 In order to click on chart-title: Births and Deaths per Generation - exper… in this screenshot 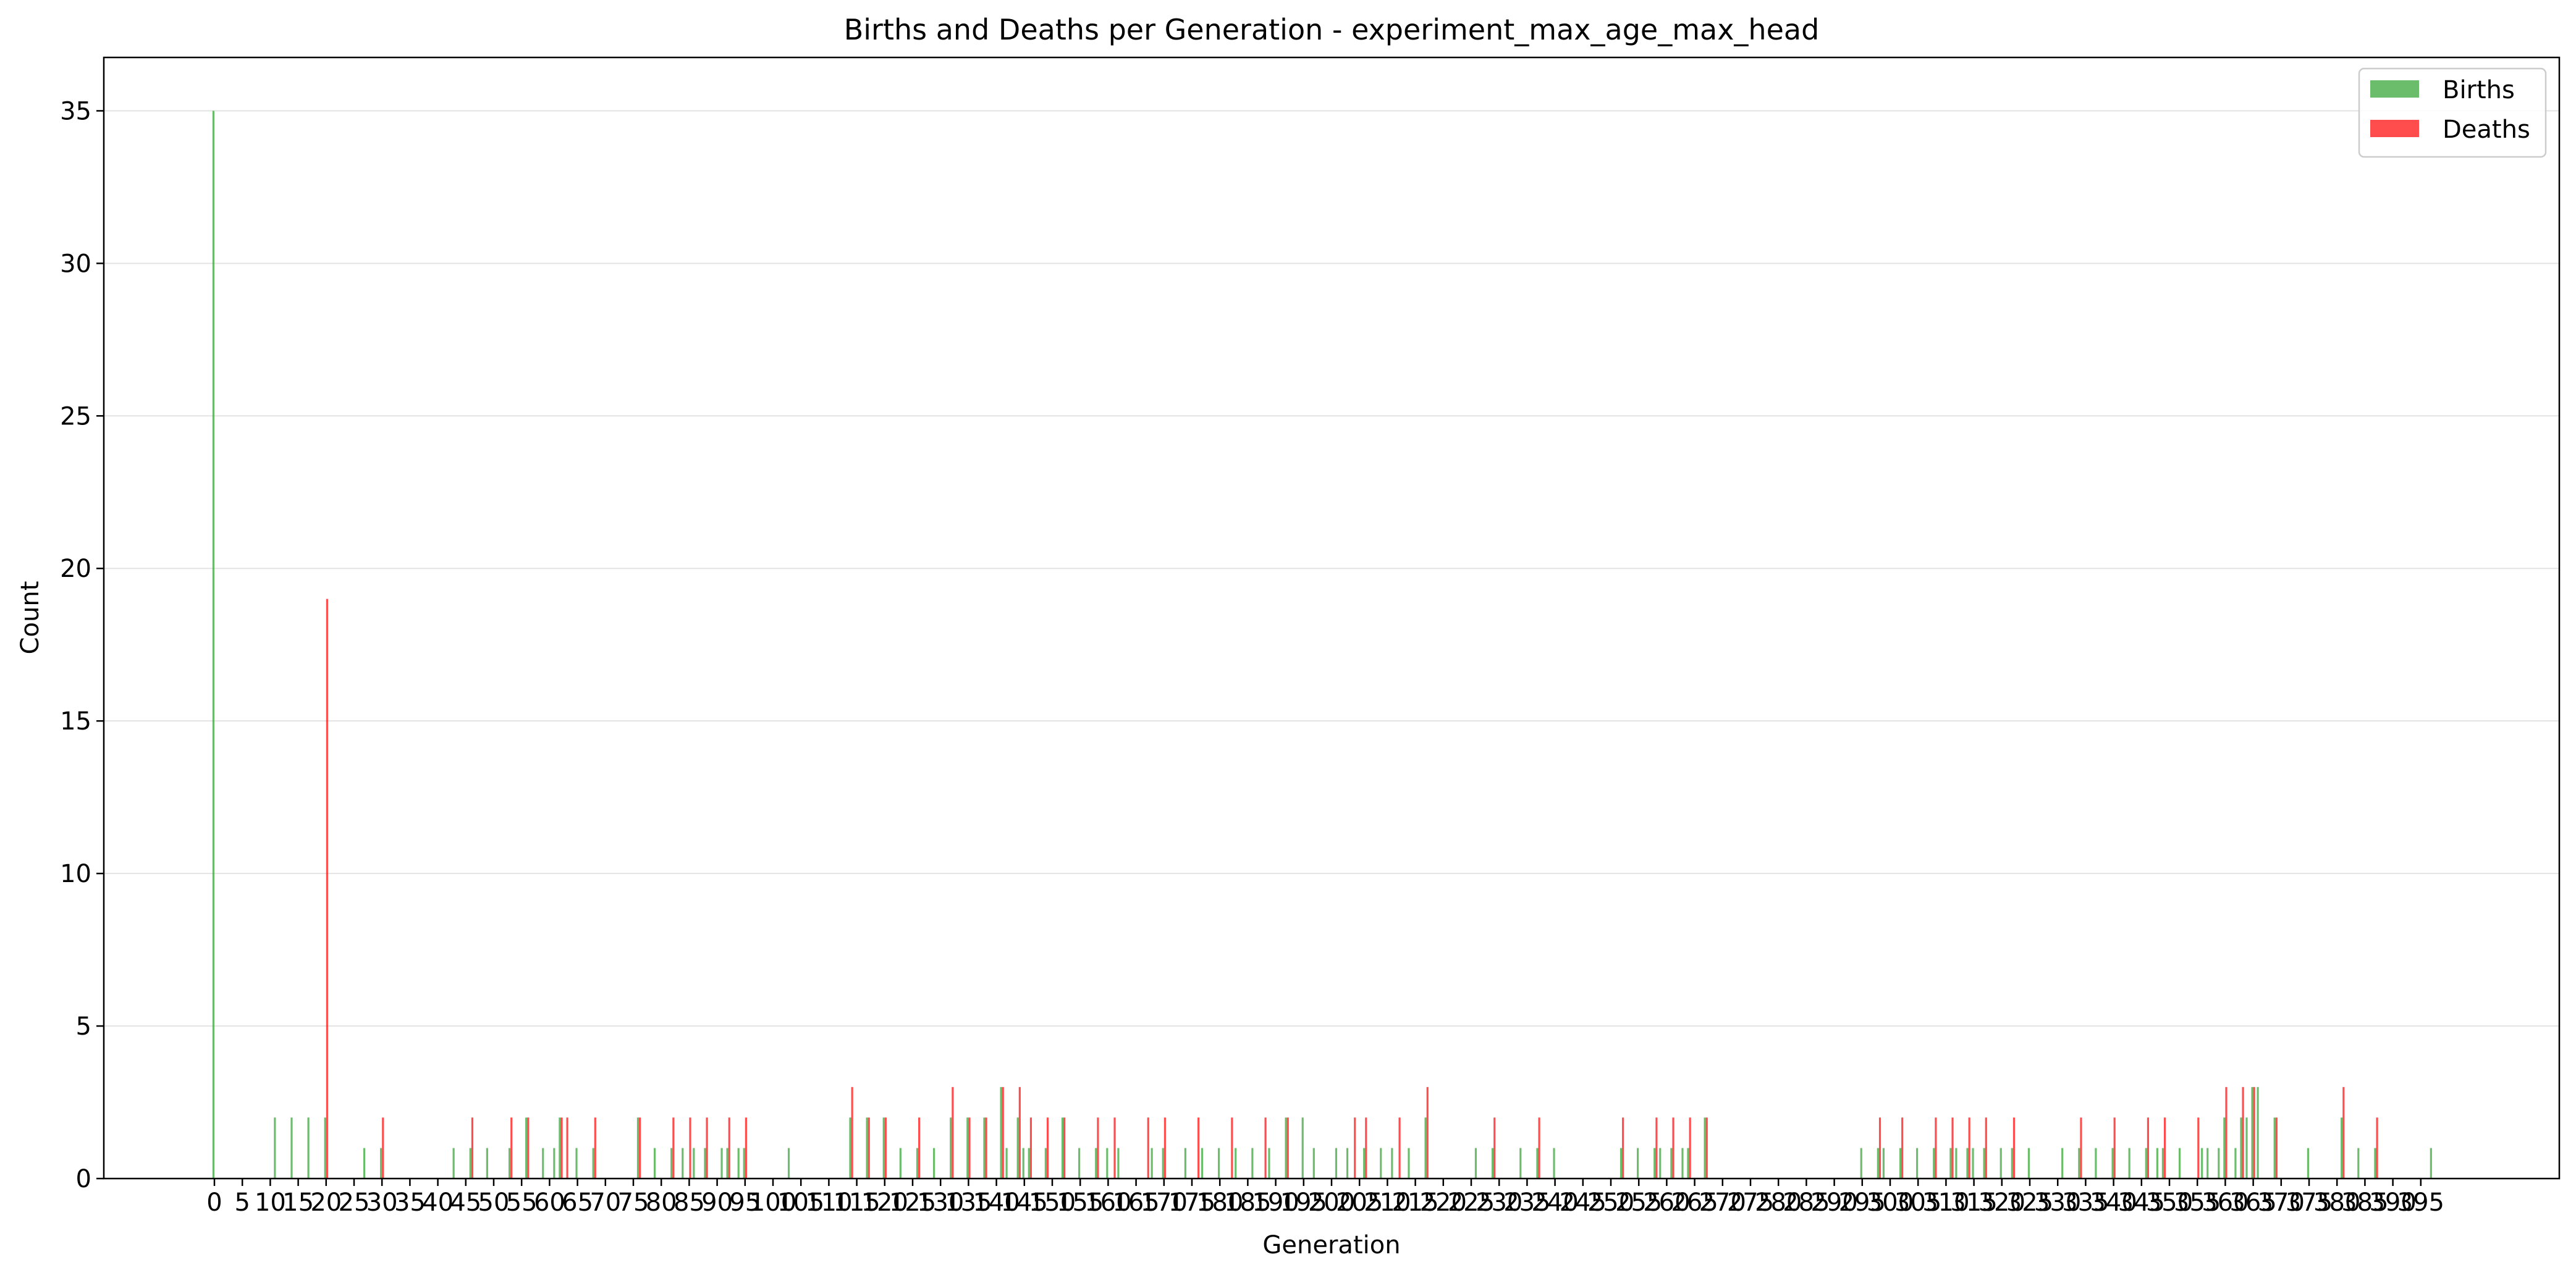, I will do `click(1332, 30)`.